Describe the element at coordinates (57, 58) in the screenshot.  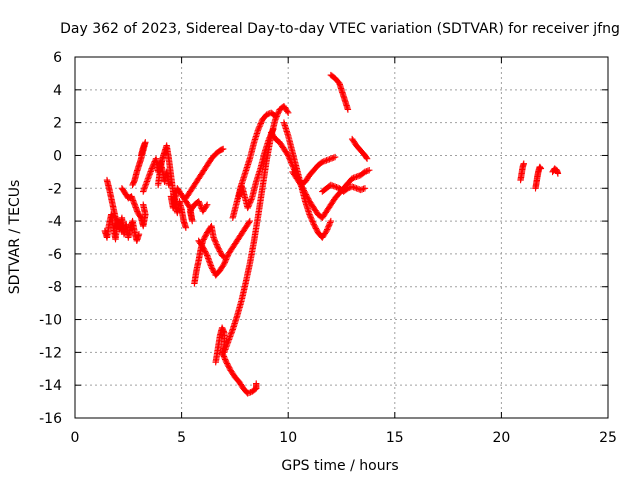
I see `y-tick-label: 6` at that location.